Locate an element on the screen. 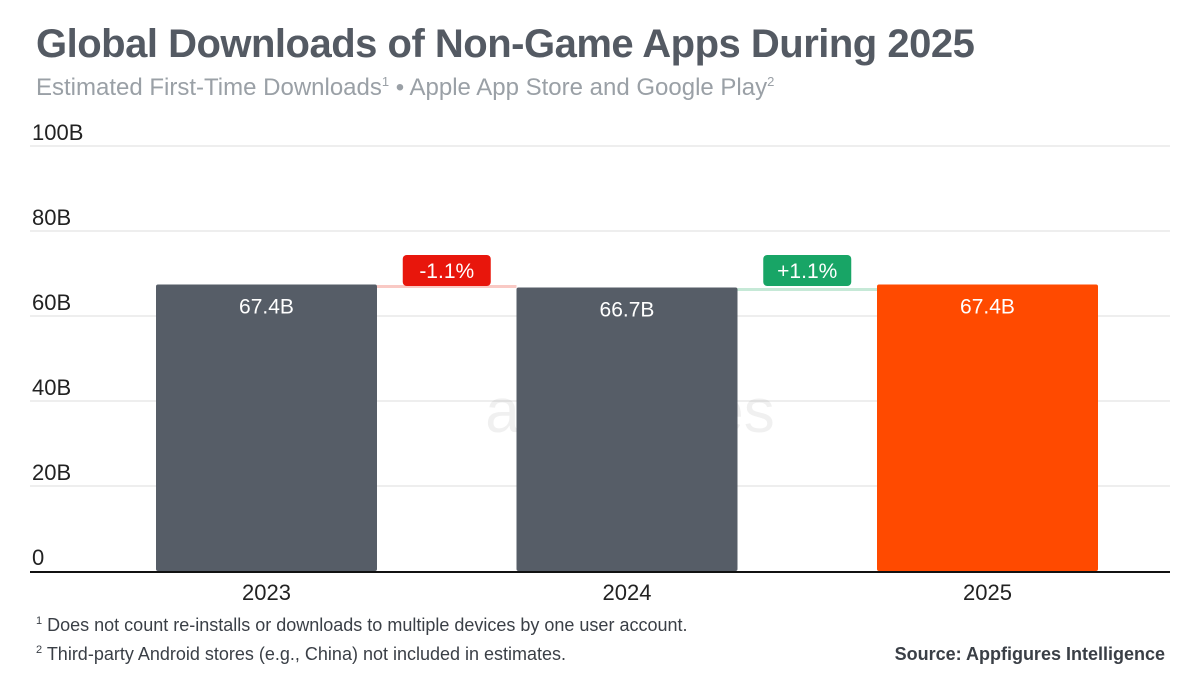 The width and height of the screenshot is (1200, 676). y-tick-label: 20B is located at coordinates (51, 472).